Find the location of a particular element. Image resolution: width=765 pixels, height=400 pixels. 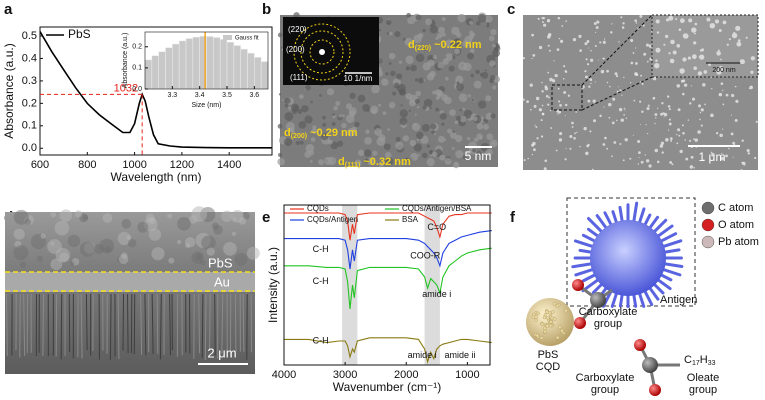

legend-swatch is located at coordinates (227, 37).